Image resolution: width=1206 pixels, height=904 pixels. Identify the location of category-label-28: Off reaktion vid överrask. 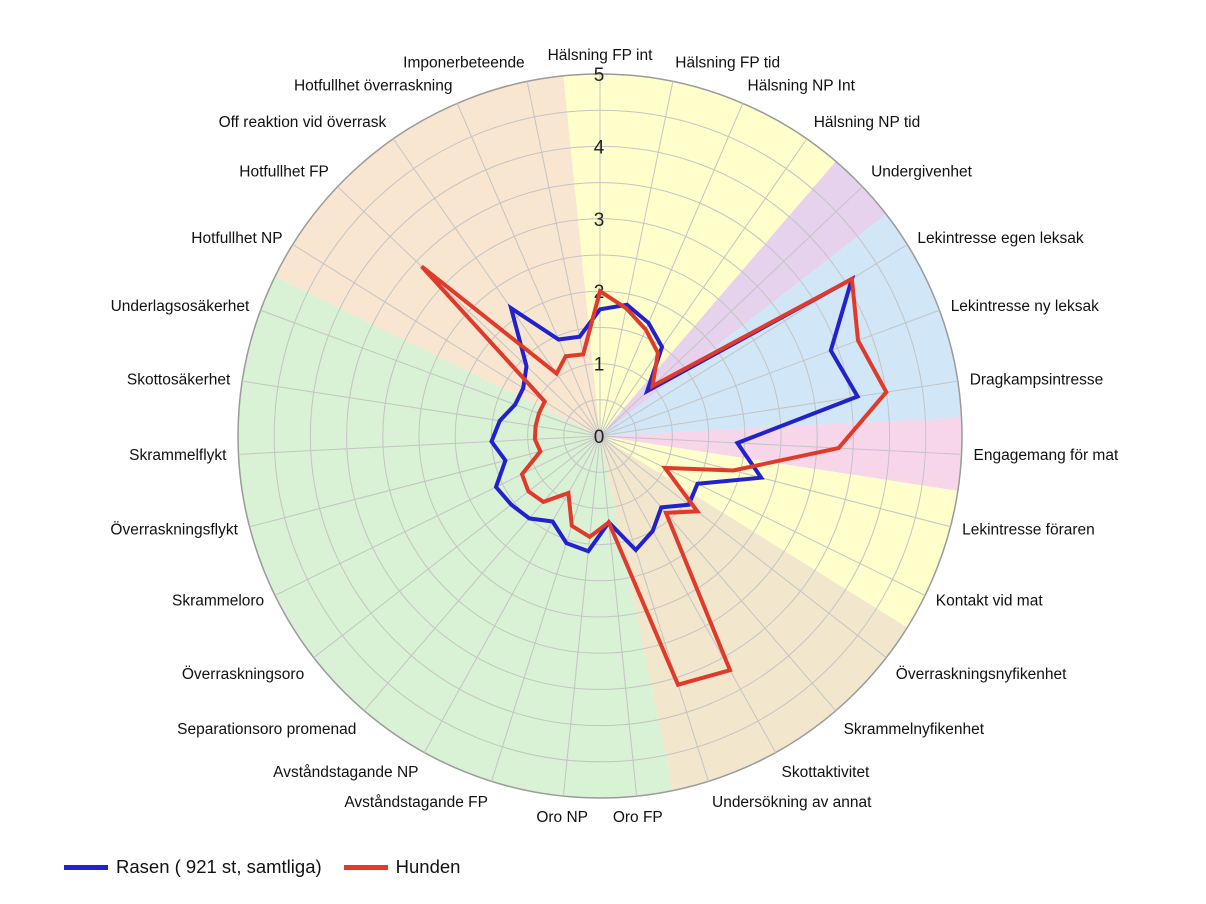
(303, 122).